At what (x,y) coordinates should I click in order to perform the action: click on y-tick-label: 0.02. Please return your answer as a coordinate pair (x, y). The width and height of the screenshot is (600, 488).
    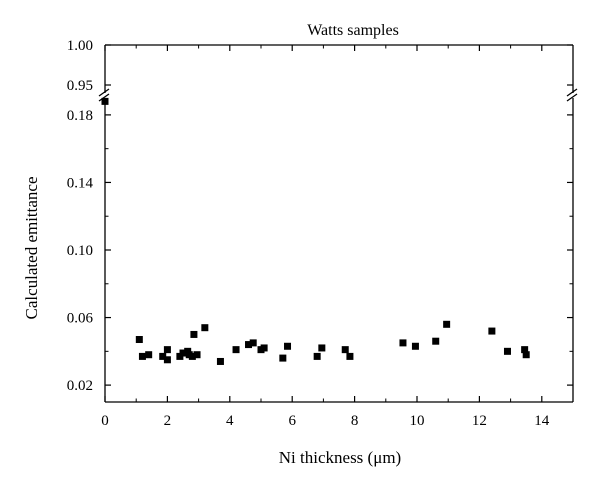
    Looking at the image, I should click on (80, 386).